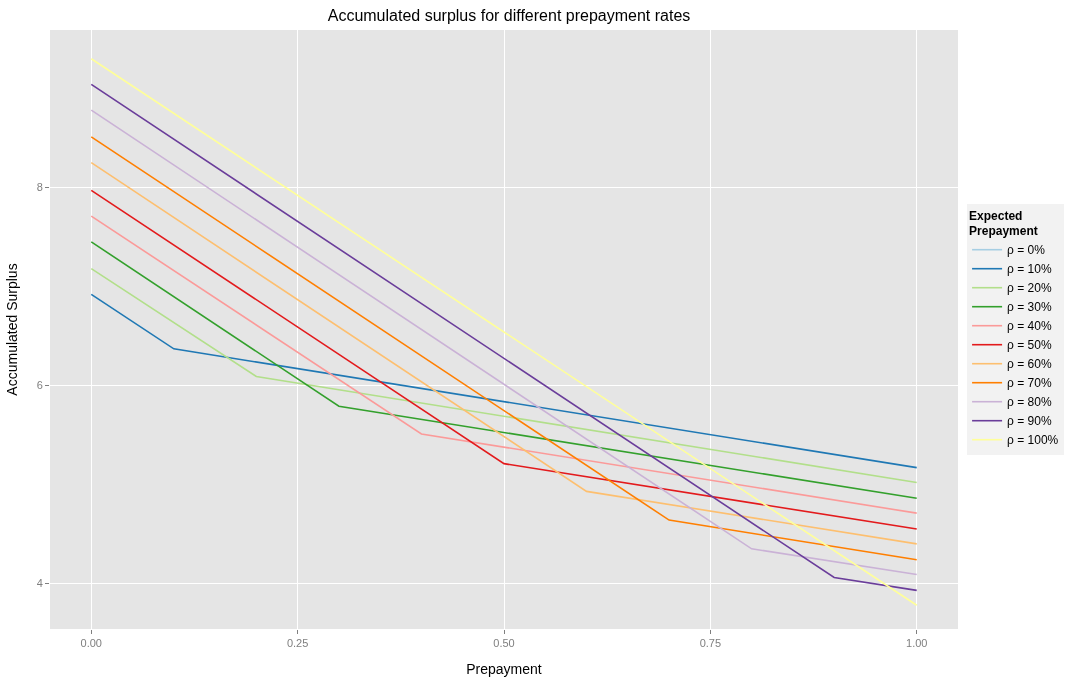  Describe the element at coordinates (1029, 383) in the screenshot. I see `legend-label: ρ = 70%` at that location.